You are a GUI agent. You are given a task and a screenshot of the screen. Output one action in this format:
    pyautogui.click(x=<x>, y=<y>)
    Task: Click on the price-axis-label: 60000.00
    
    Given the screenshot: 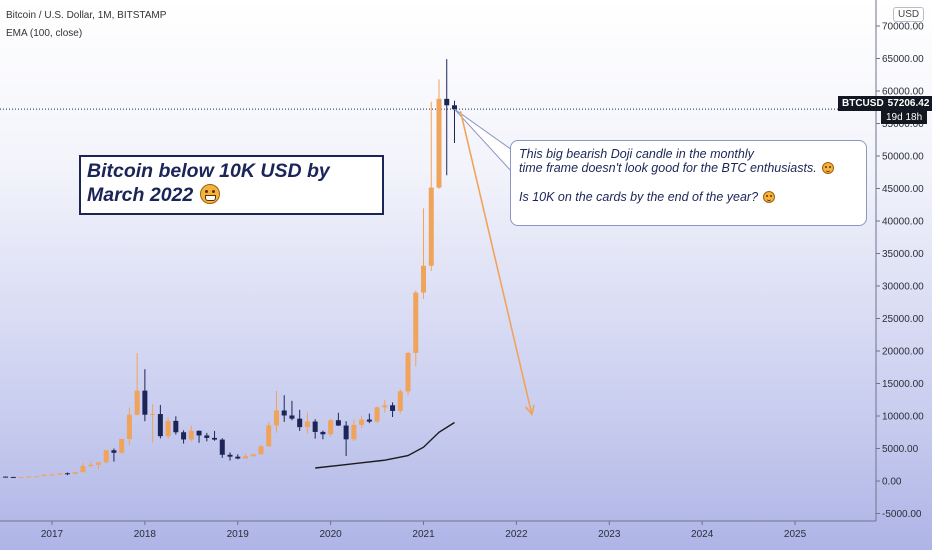 What is the action you would take?
    pyautogui.click(x=903, y=92)
    